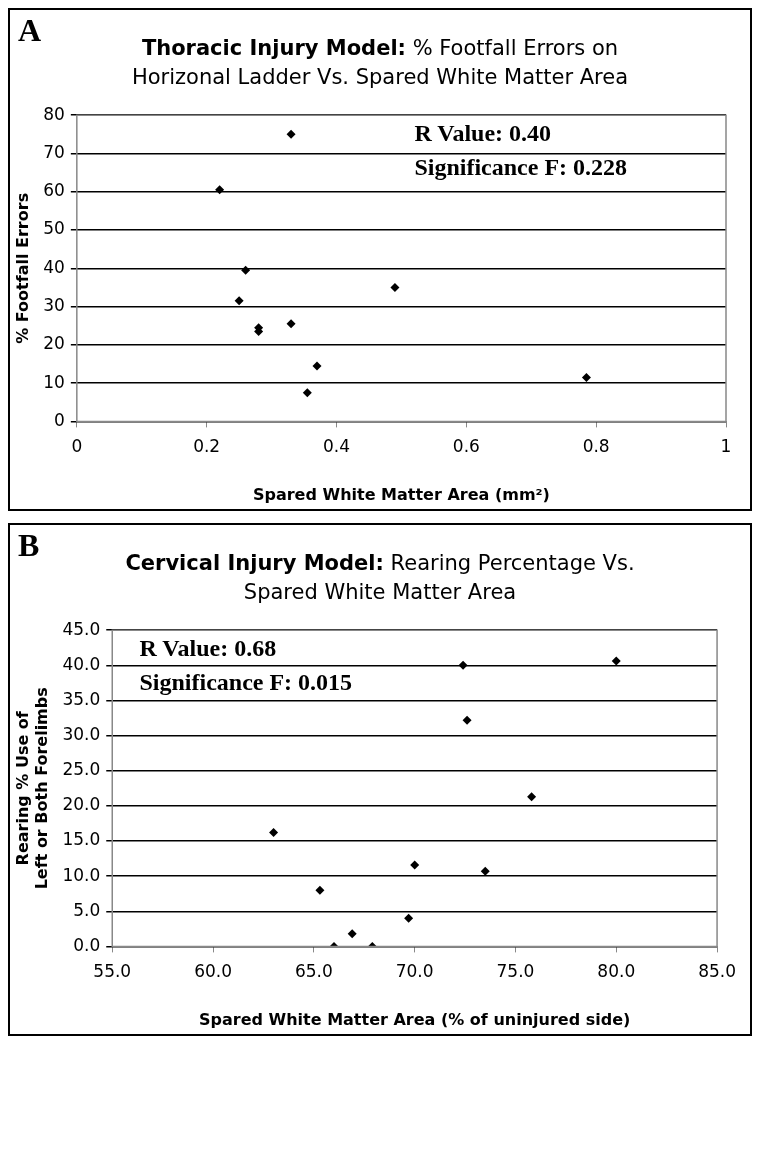 This screenshot has height=1154, width=762. What do you see at coordinates (483, 133) in the screenshot?
I see `annotation: R Value: 0.40` at bounding box center [483, 133].